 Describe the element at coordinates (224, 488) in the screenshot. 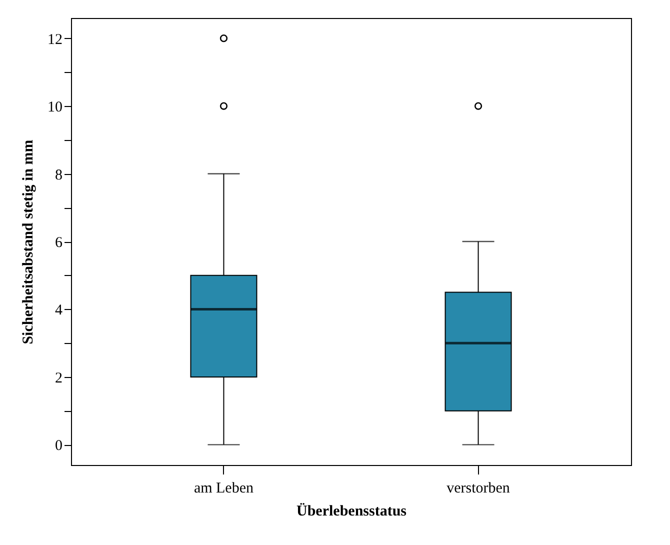

I see `x-tick-label: am Leben` at that location.